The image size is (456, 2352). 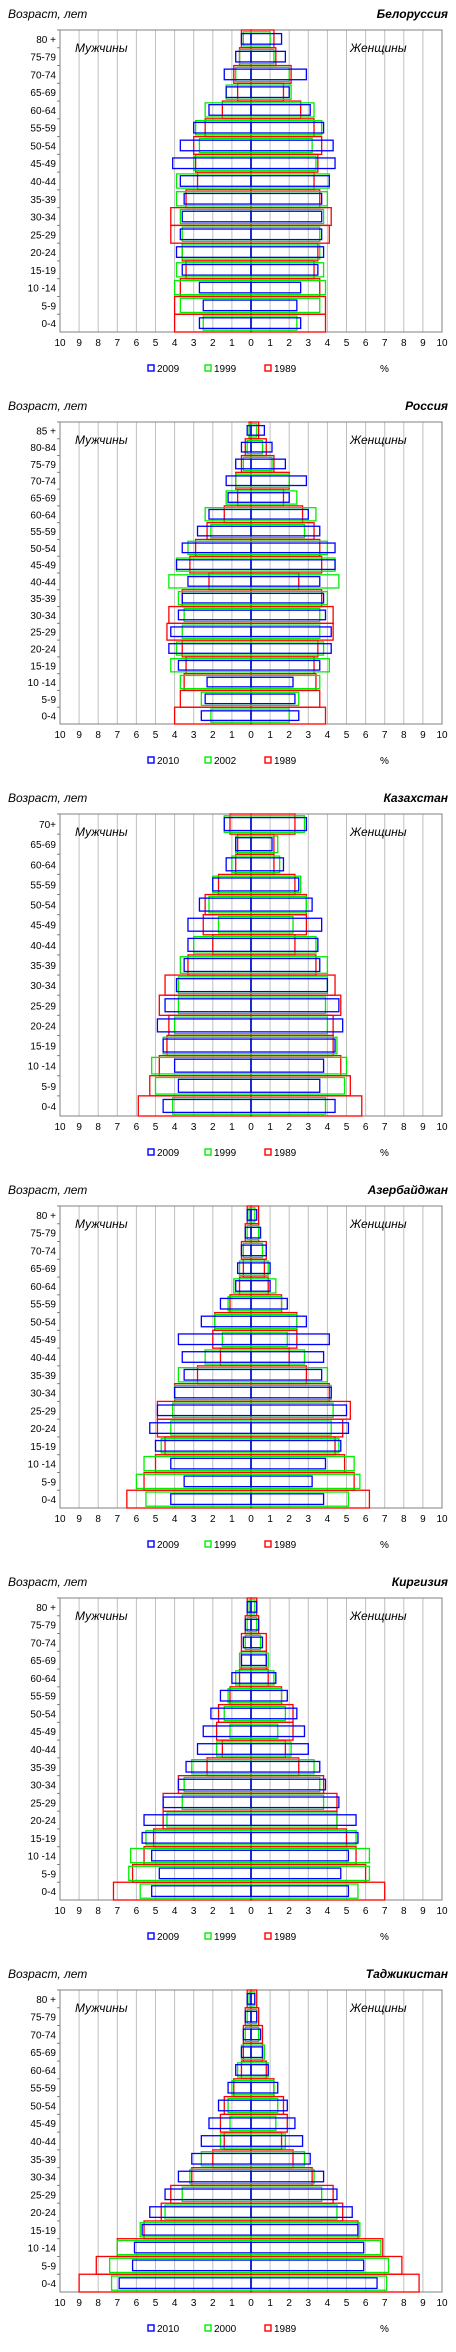 What do you see at coordinates (251, 1911) in the screenshot?
I see `x-tick-label: 0` at bounding box center [251, 1911].